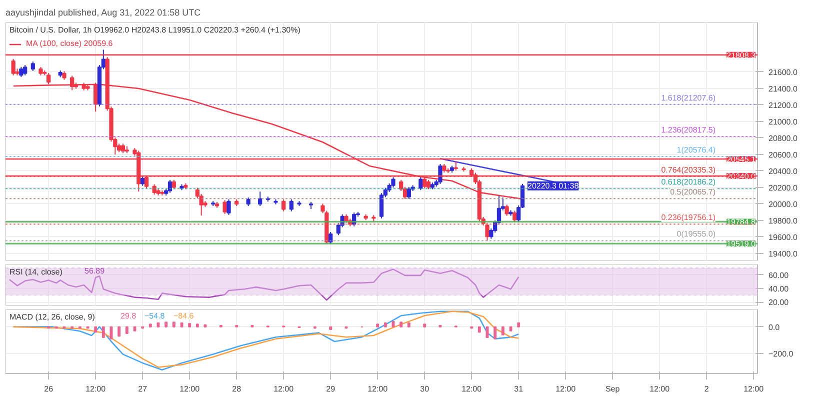 The width and height of the screenshot is (835, 396). I want to click on ref-line-label: 20340.0, so click(741, 176).